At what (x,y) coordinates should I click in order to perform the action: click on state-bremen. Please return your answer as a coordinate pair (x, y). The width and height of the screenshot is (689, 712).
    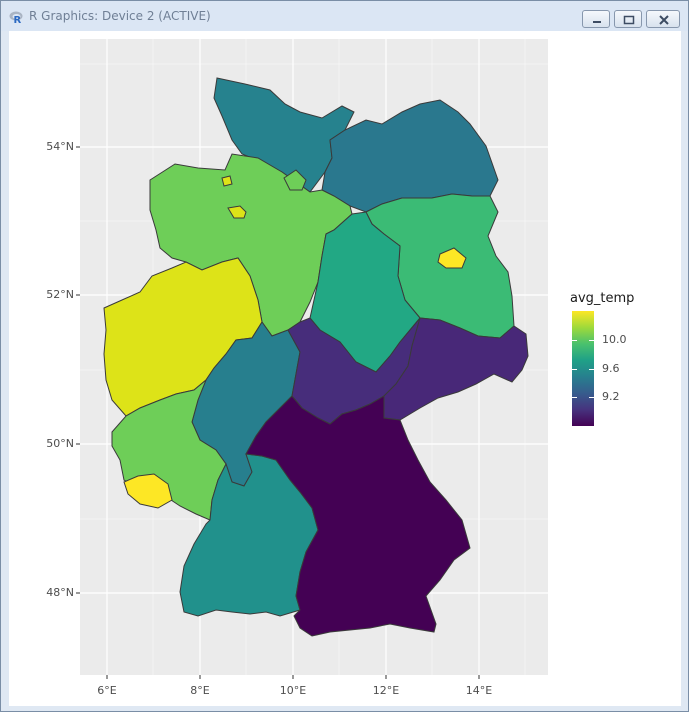
    Looking at the image, I should click on (237, 212).